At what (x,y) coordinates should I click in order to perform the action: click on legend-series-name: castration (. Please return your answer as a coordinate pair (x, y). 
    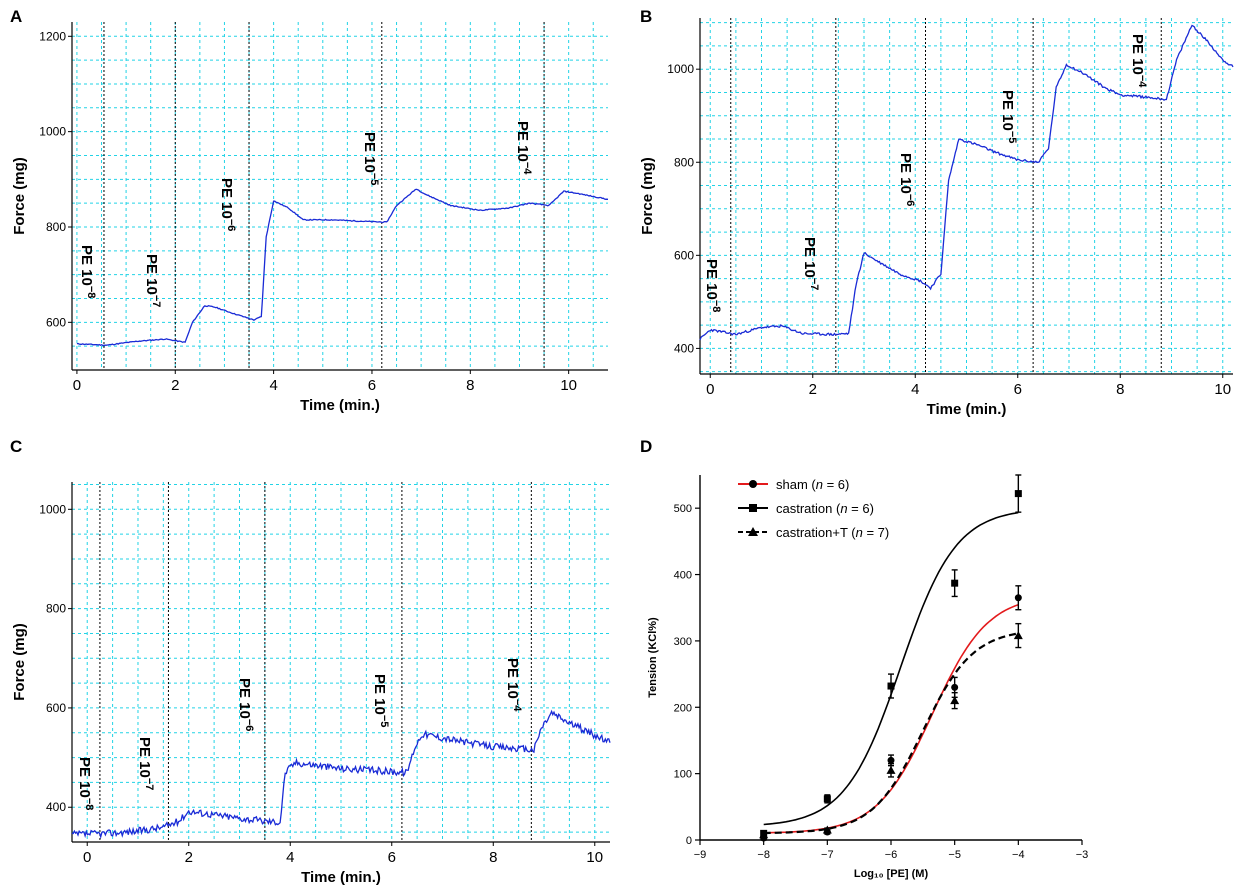
    Looking at the image, I should click on (808, 508).